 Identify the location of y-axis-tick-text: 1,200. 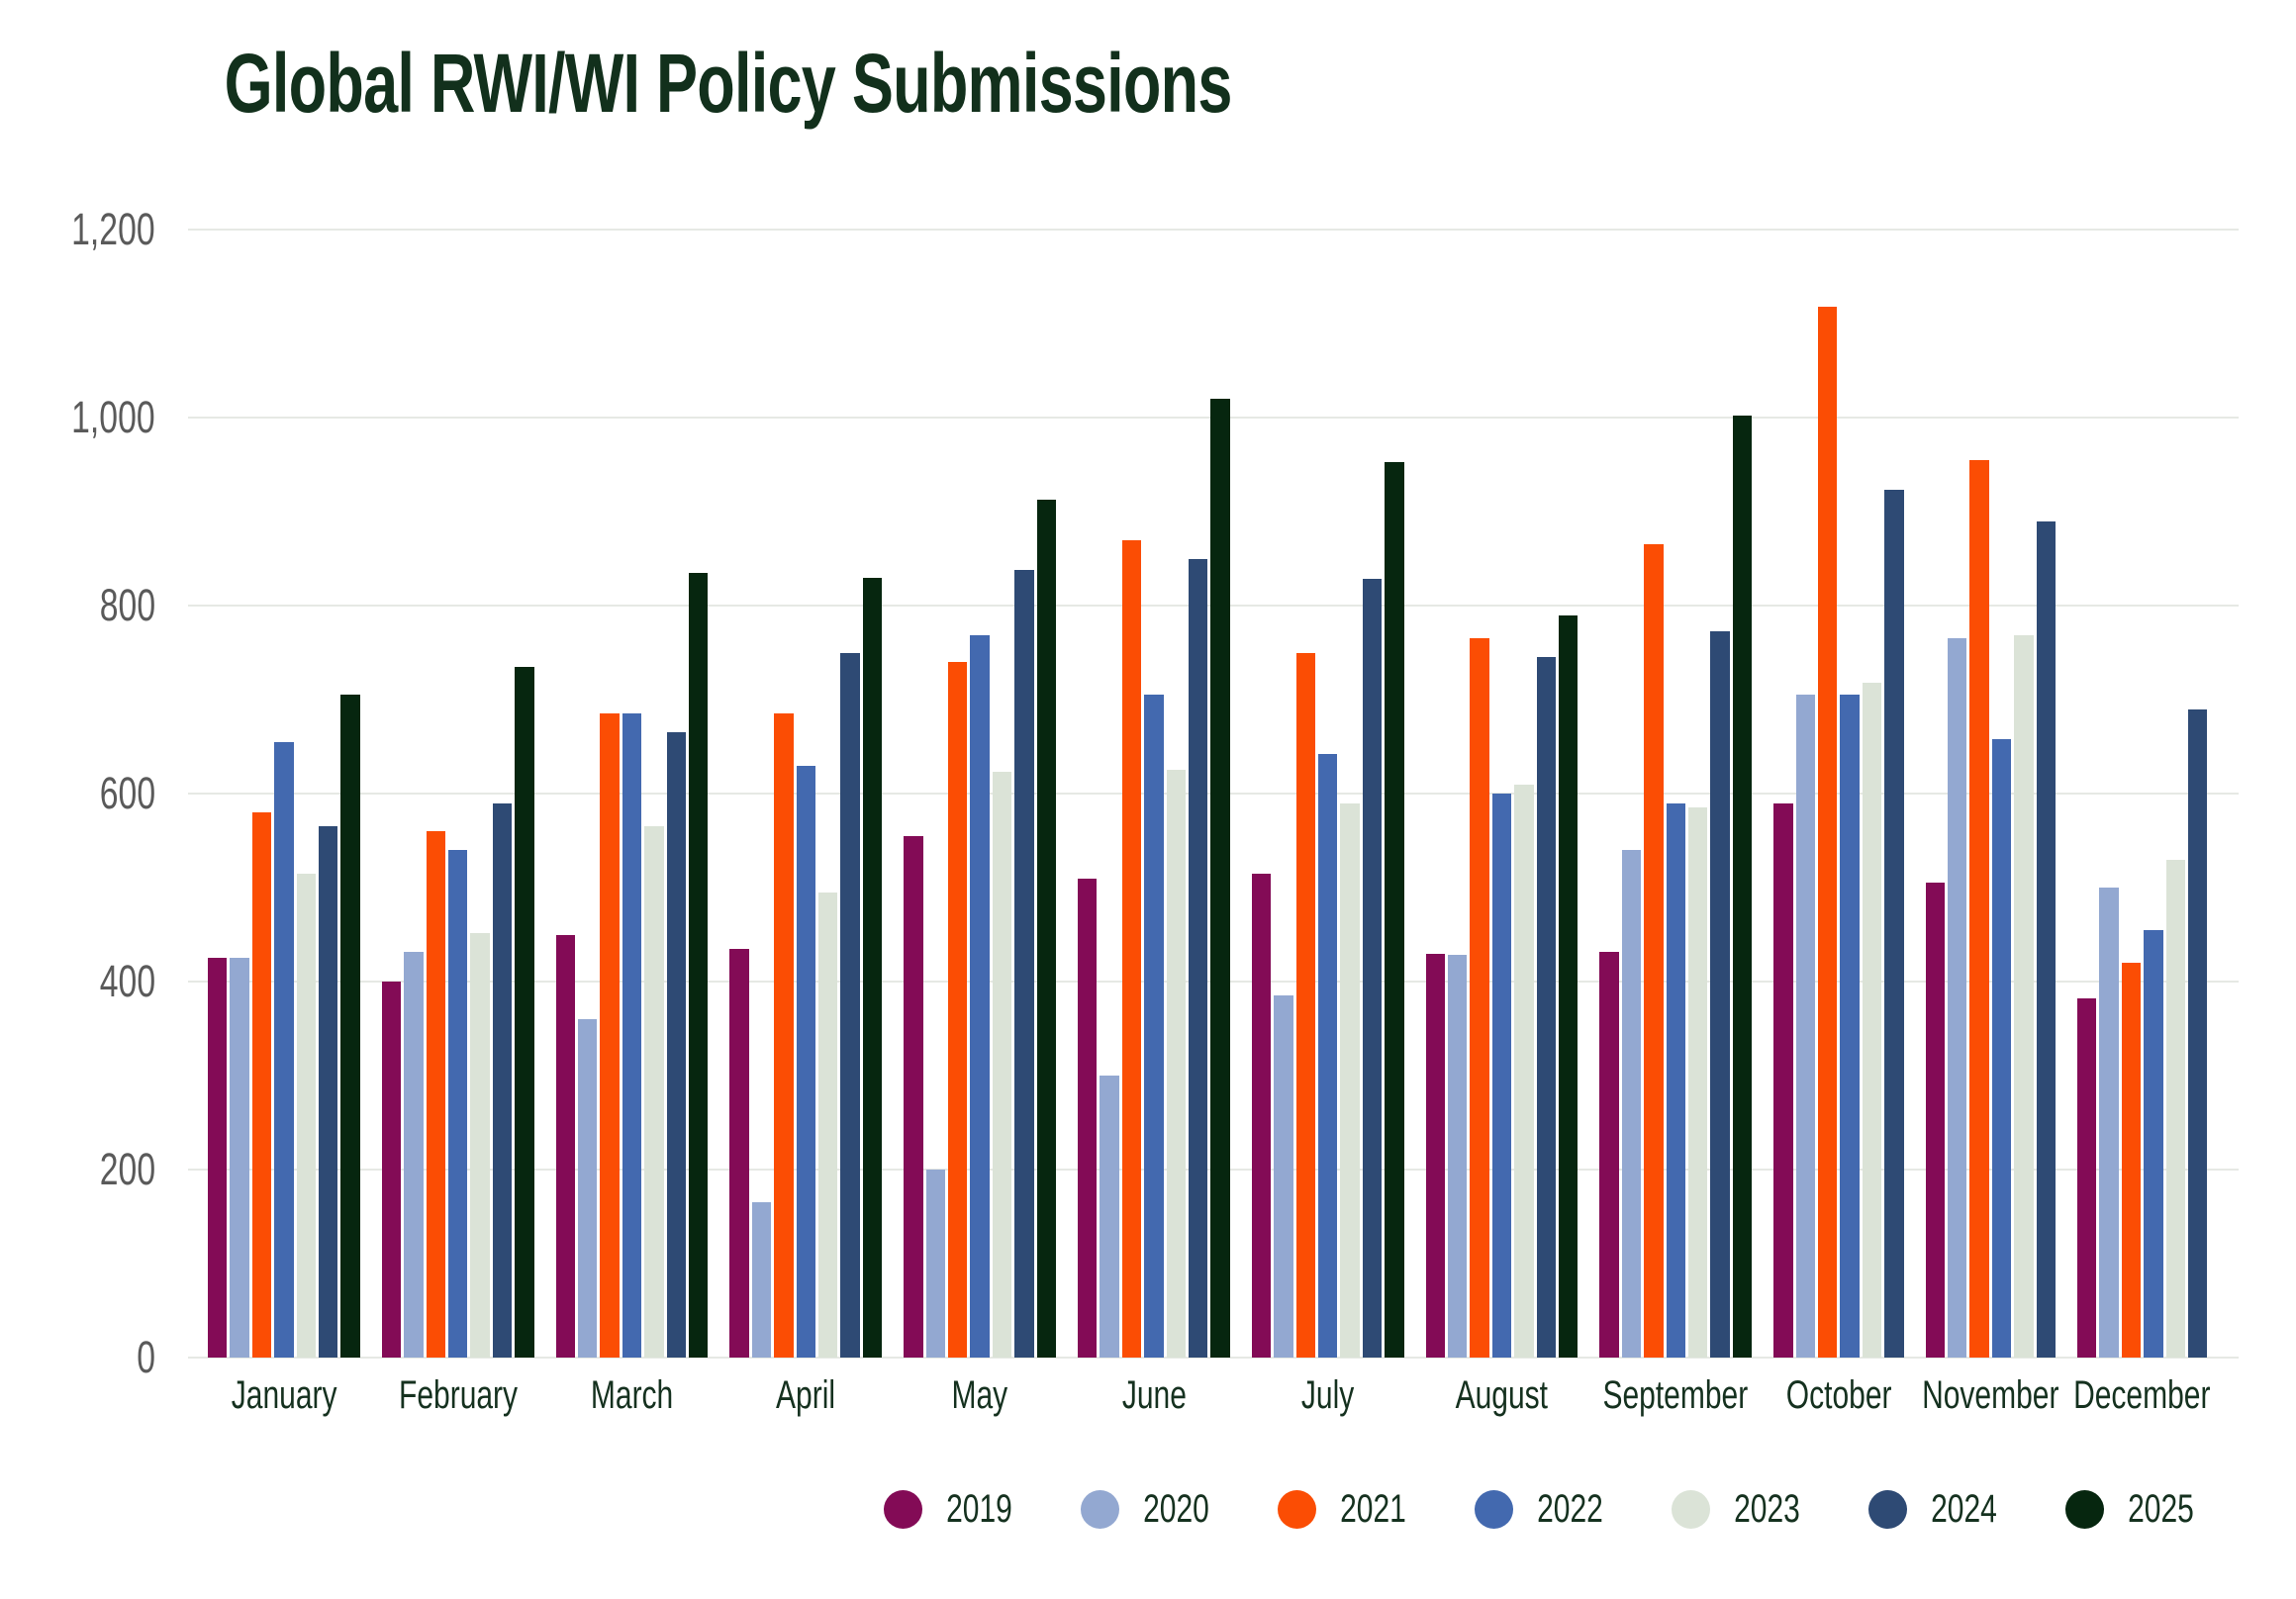
(113, 229).